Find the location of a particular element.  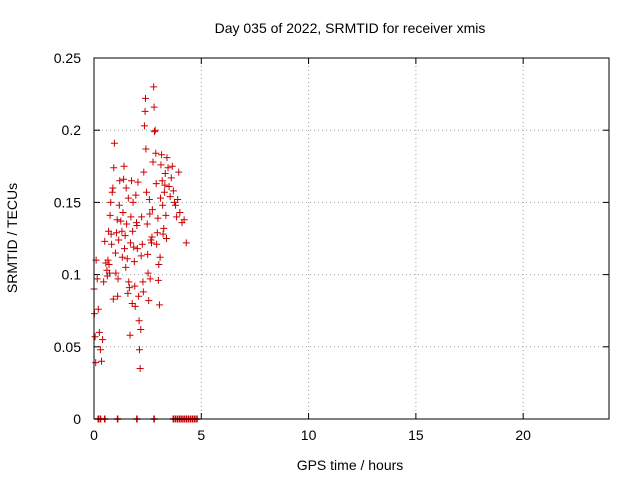

x-tick-label: 5 is located at coordinates (201, 435).